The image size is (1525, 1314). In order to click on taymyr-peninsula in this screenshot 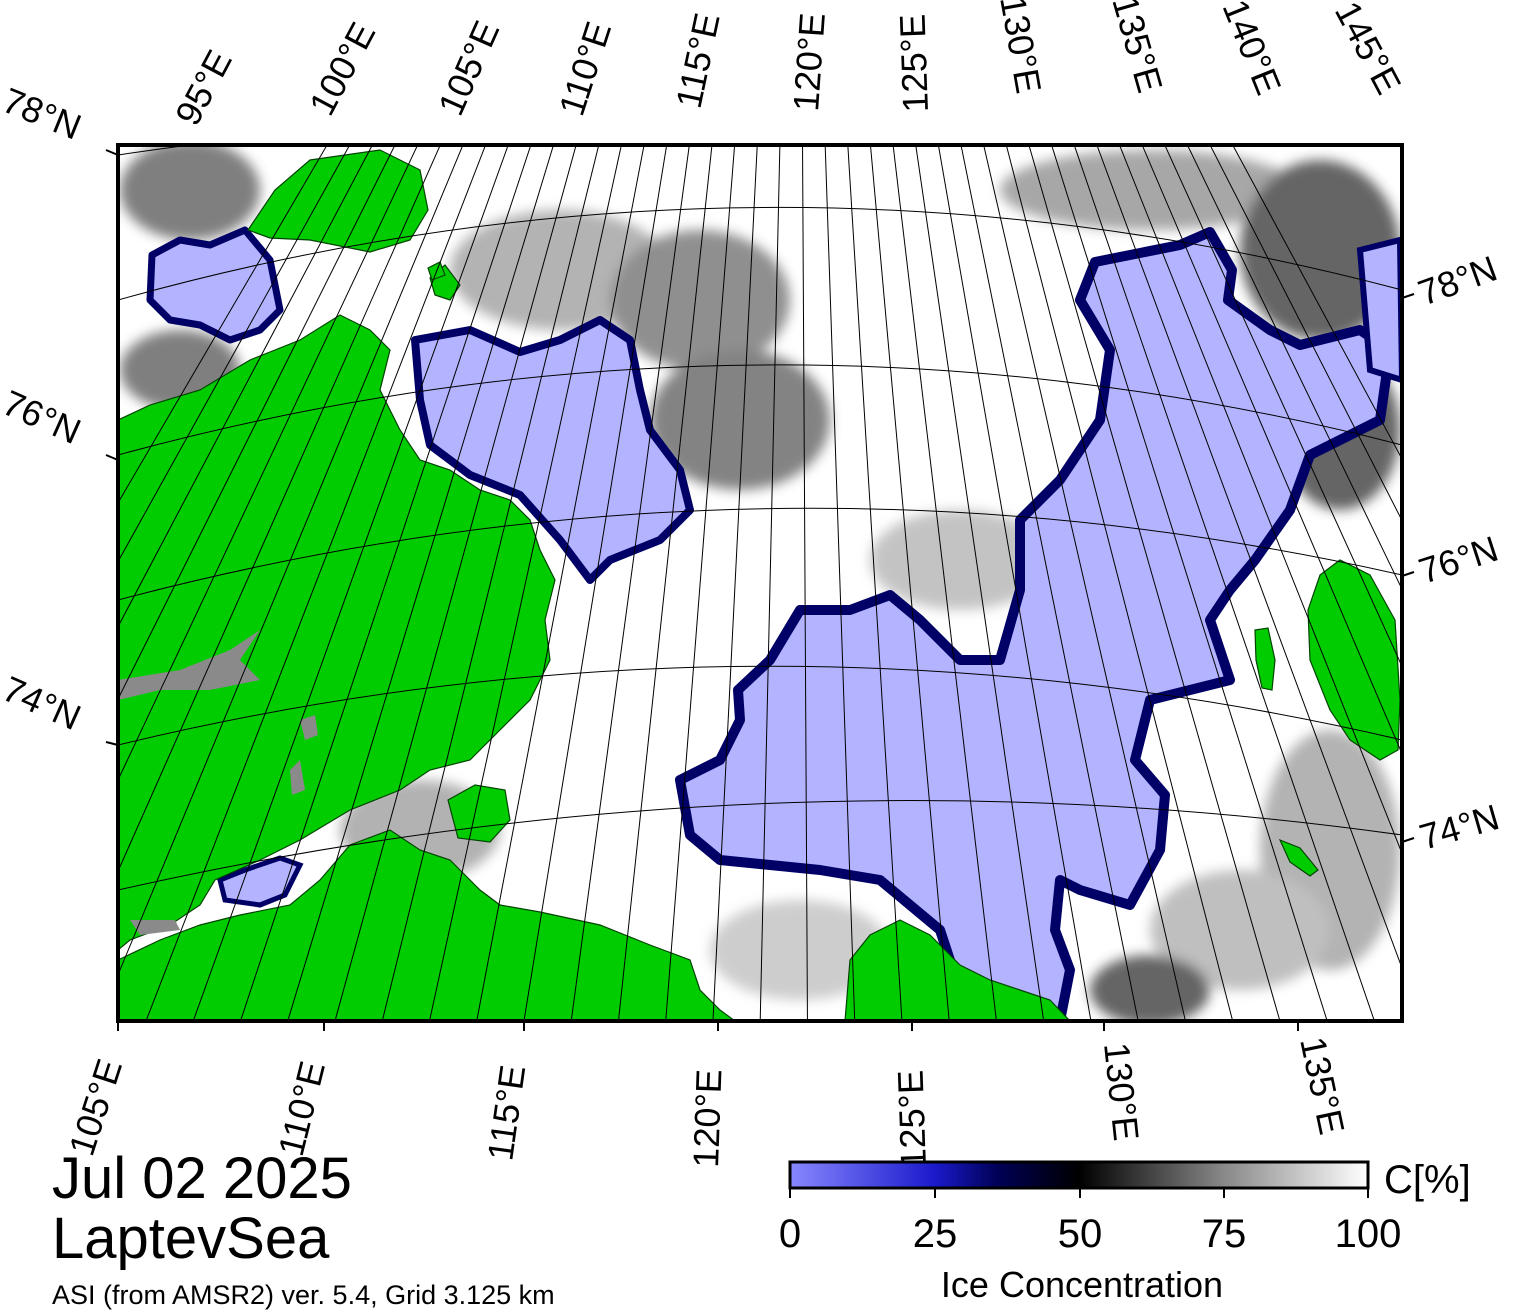, I will do `click(337, 632)`.